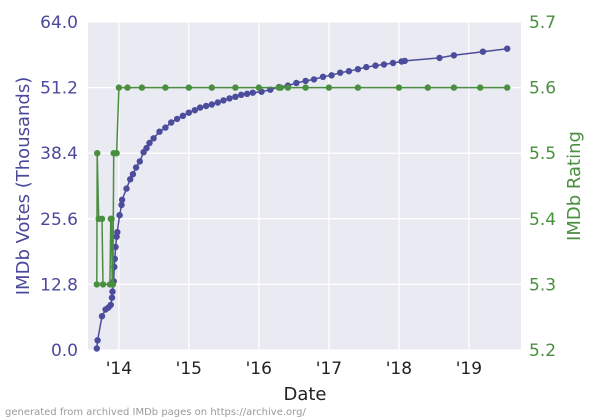 This screenshot has height=420, width=600. I want to click on y-right-tick-label: 5.6, so click(542, 89).